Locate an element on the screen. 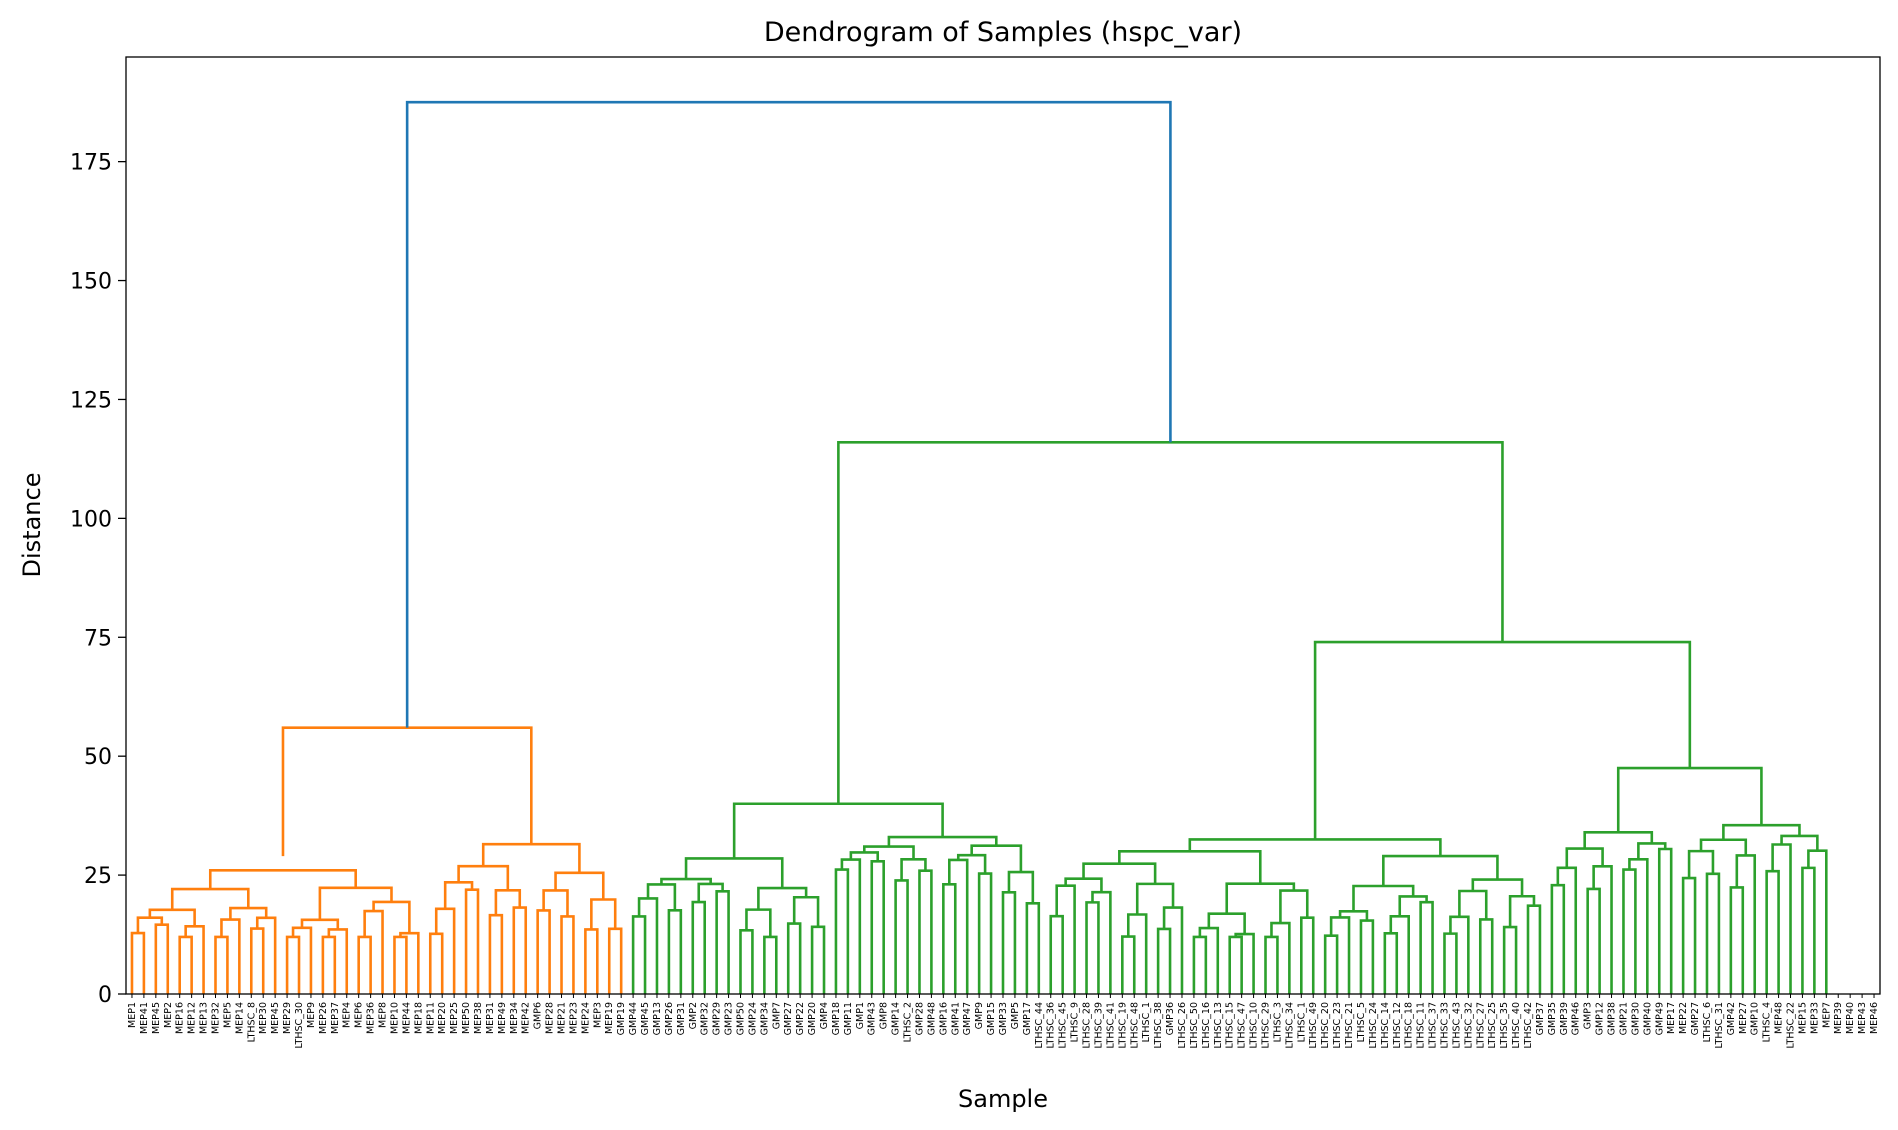 This screenshot has height=1130, width=1898. leaf-label: GMP8 is located at coordinates (884, 1015).